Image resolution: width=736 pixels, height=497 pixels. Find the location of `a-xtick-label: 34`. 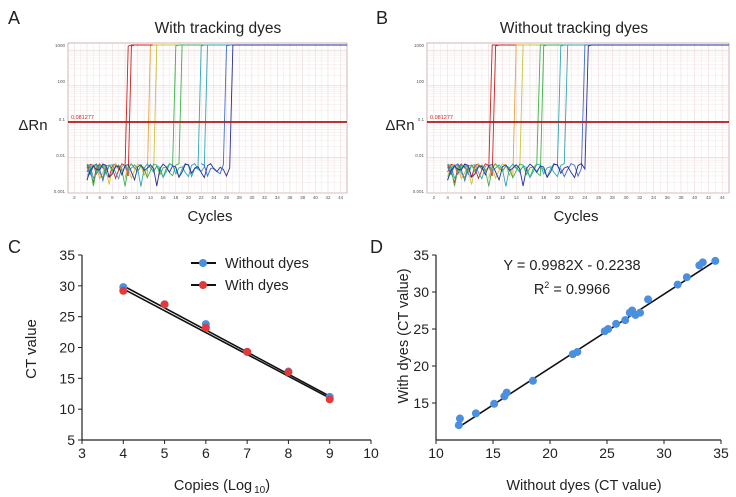

a-xtick-label: 34 is located at coordinates (278, 197).